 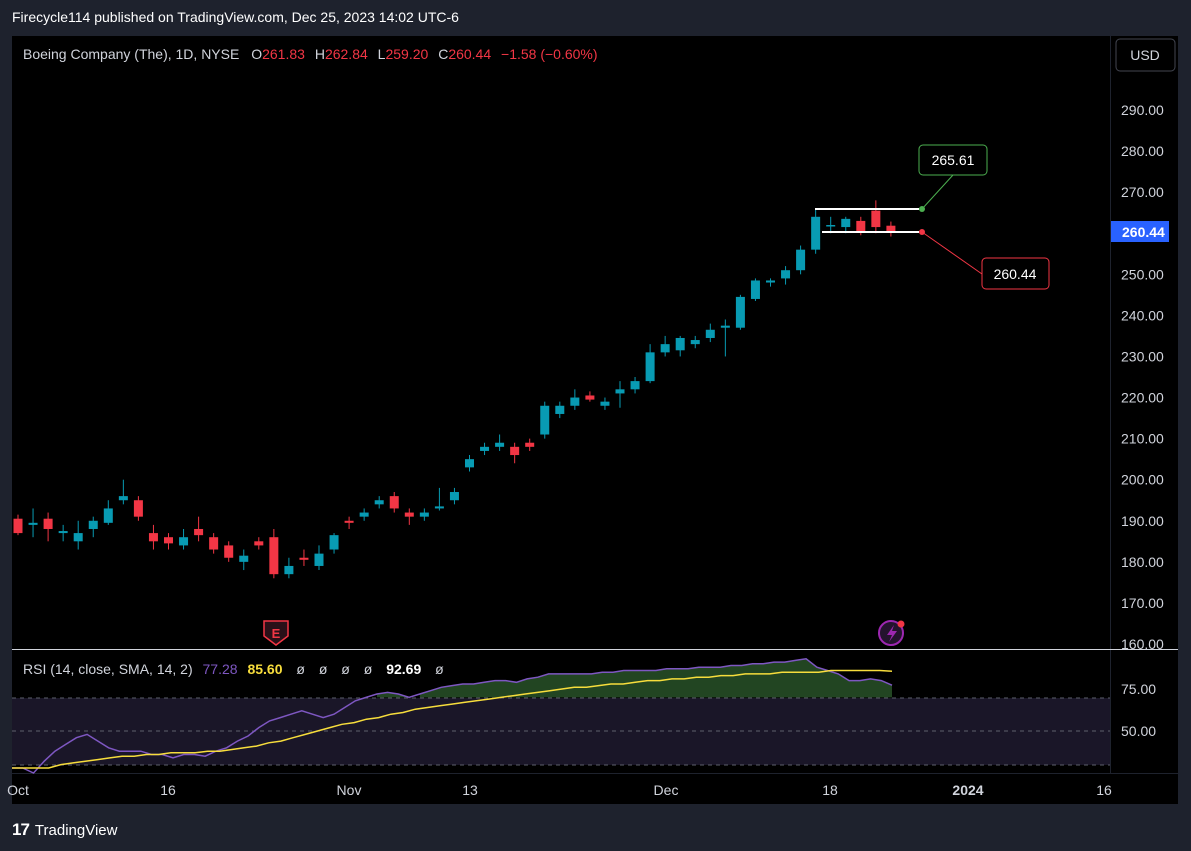 I want to click on lightning-icon, so click(x=891, y=633).